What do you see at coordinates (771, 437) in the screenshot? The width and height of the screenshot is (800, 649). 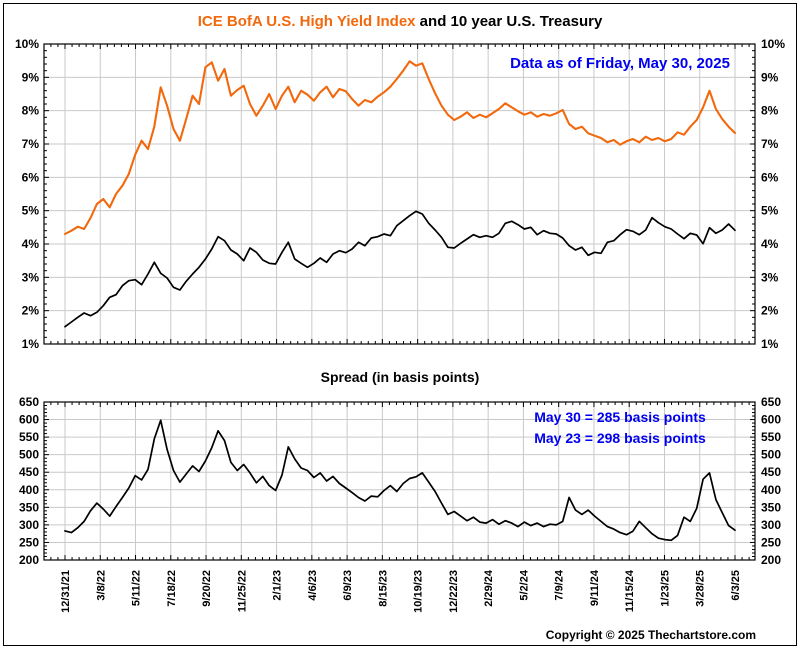 I see `y-axis-label-right: 550` at bounding box center [771, 437].